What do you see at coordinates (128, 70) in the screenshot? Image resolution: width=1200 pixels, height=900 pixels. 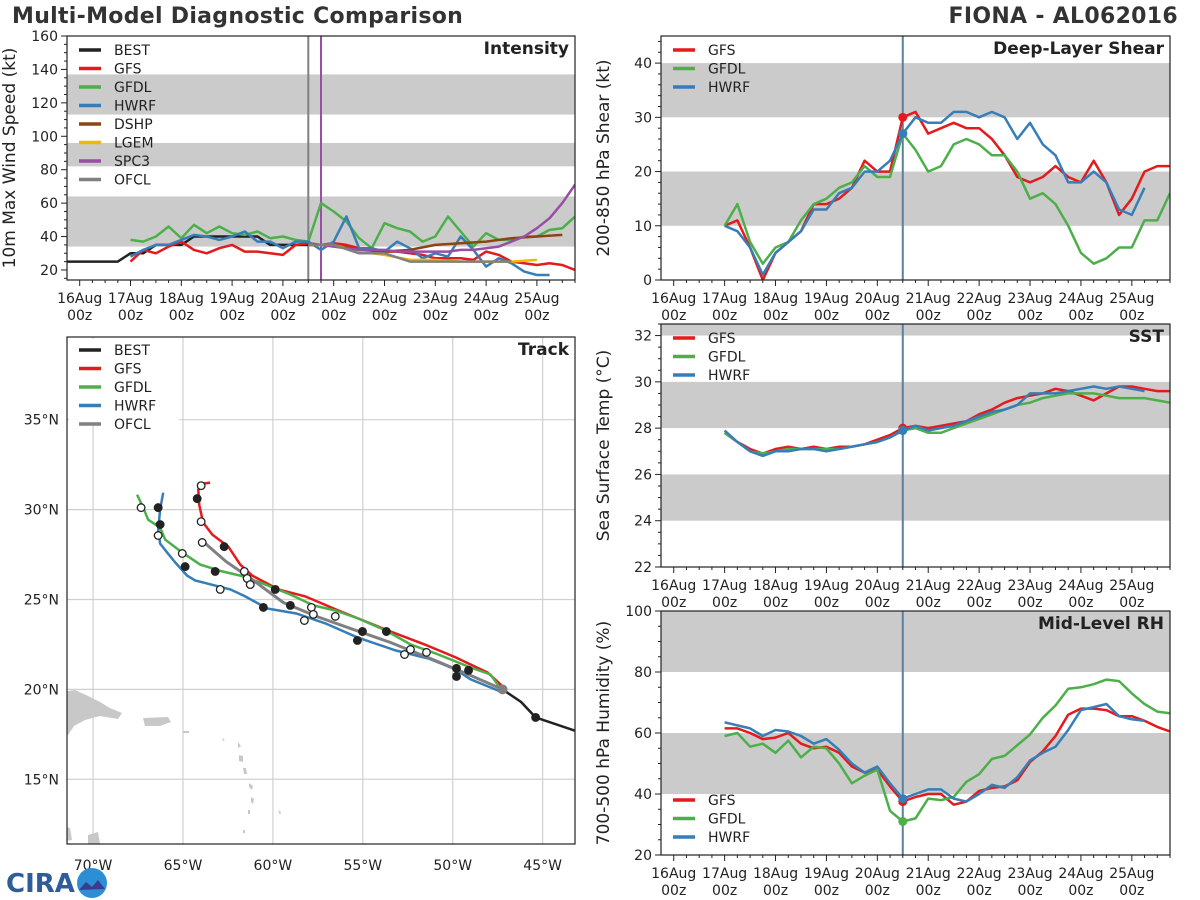 I see `legend-label-gfs: GFS` at bounding box center [128, 70].